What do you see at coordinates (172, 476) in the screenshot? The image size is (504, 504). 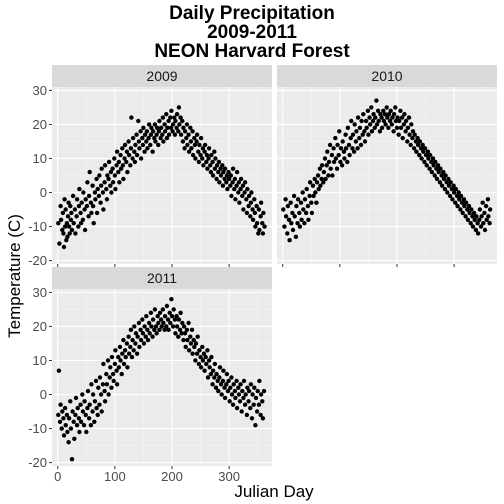 I see `x-tick-label: 200` at bounding box center [172, 476].